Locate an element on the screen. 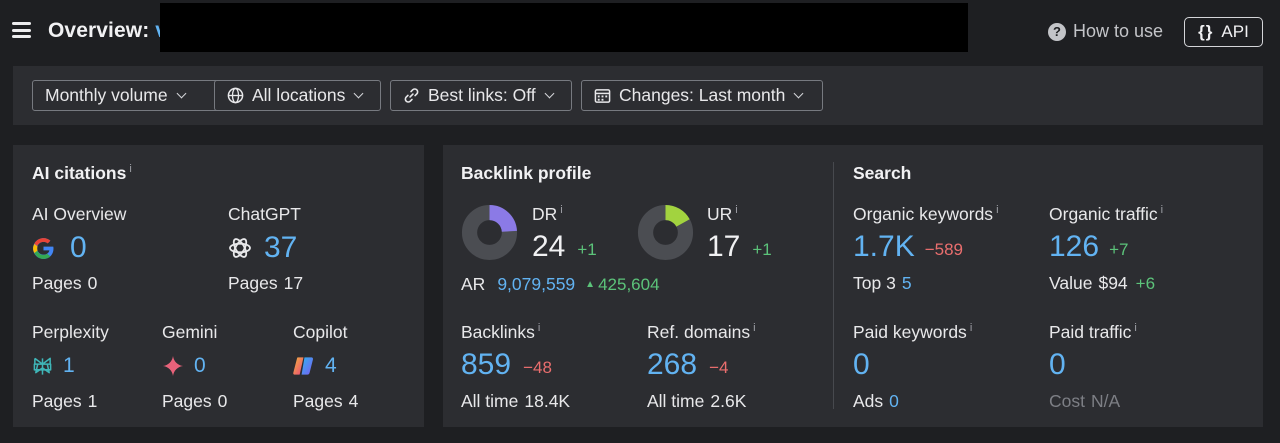  filter-label: All locations is located at coordinates (299, 95).